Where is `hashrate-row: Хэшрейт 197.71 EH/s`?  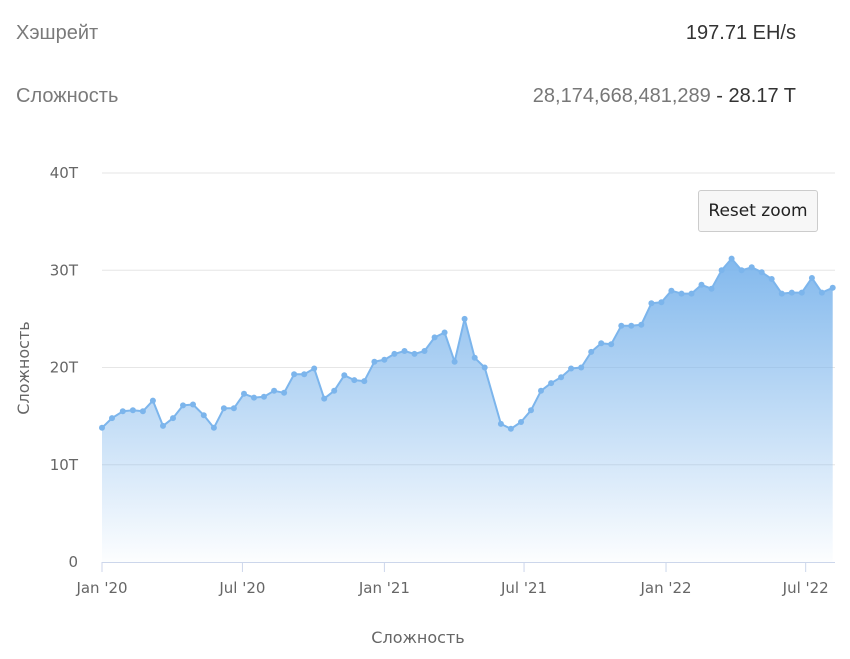 hashrate-row: Хэшрейт 197.71 EH/s is located at coordinates (406, 33).